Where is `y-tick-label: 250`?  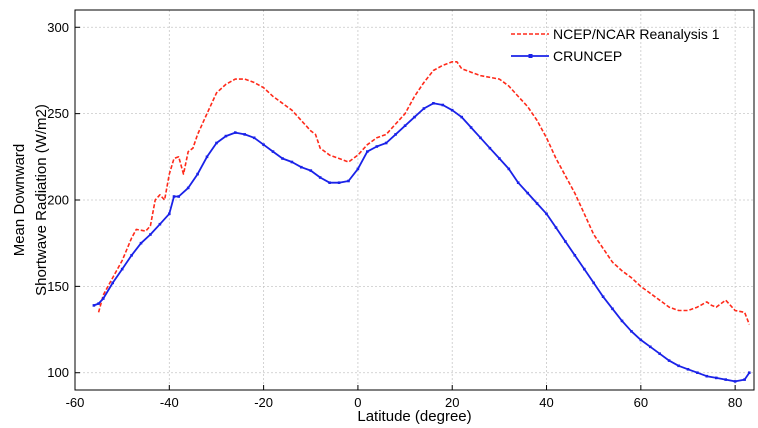
y-tick-label: 250 is located at coordinates (58, 113).